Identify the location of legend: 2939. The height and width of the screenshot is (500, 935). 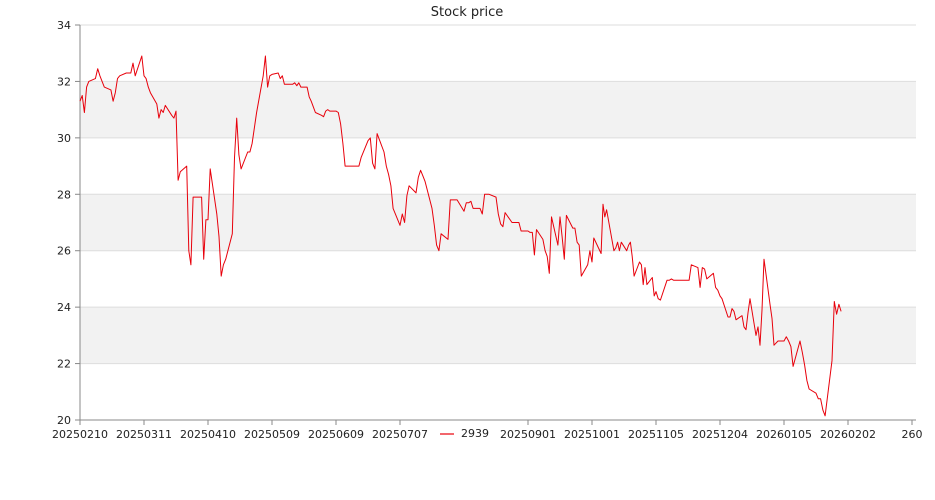
(464, 433).